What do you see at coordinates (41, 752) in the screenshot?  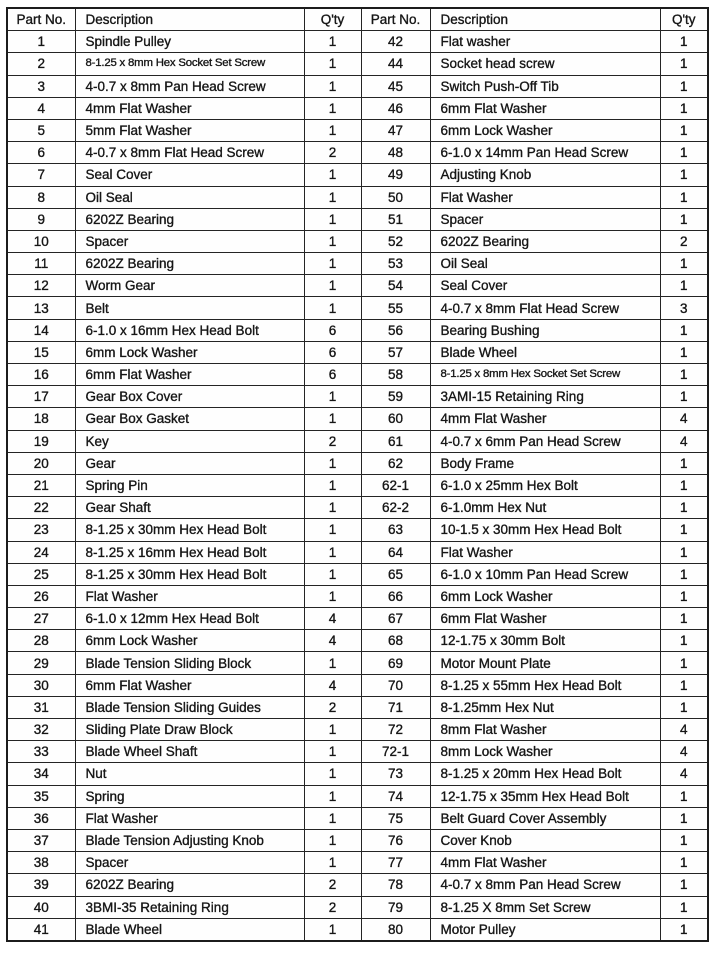 I see `part-no-cell: 33` at bounding box center [41, 752].